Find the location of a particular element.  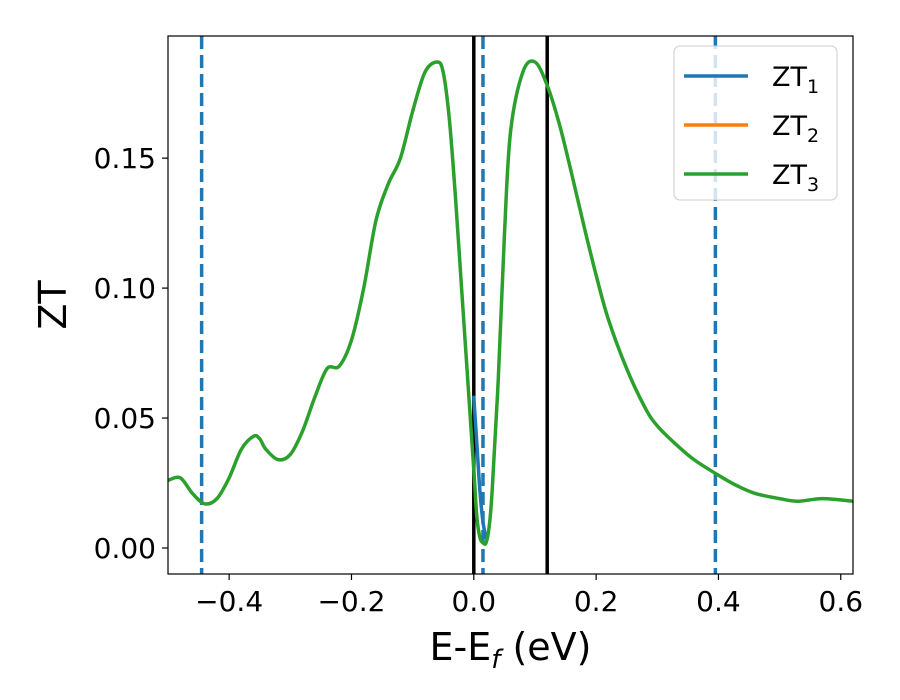

x-tick-label: −0.4 is located at coordinates (229, 601).